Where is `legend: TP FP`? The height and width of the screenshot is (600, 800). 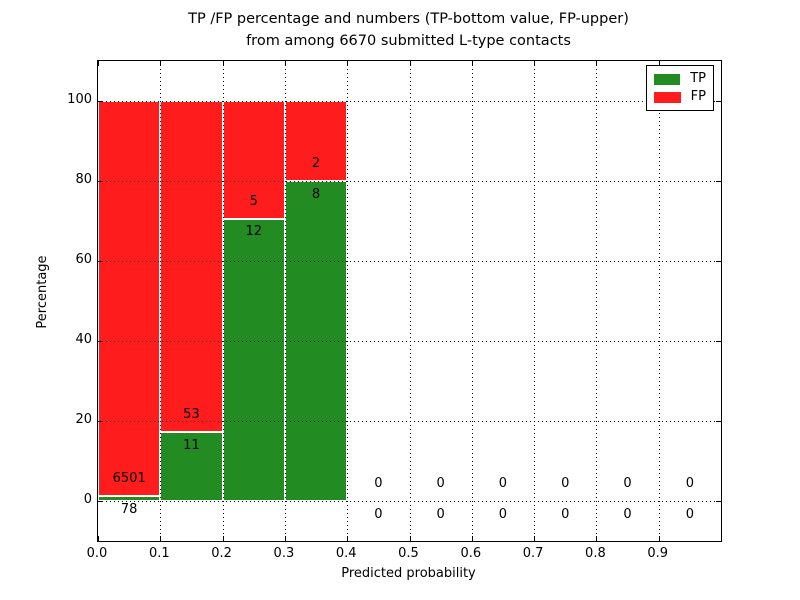 legend: TP FP is located at coordinates (680, 88).